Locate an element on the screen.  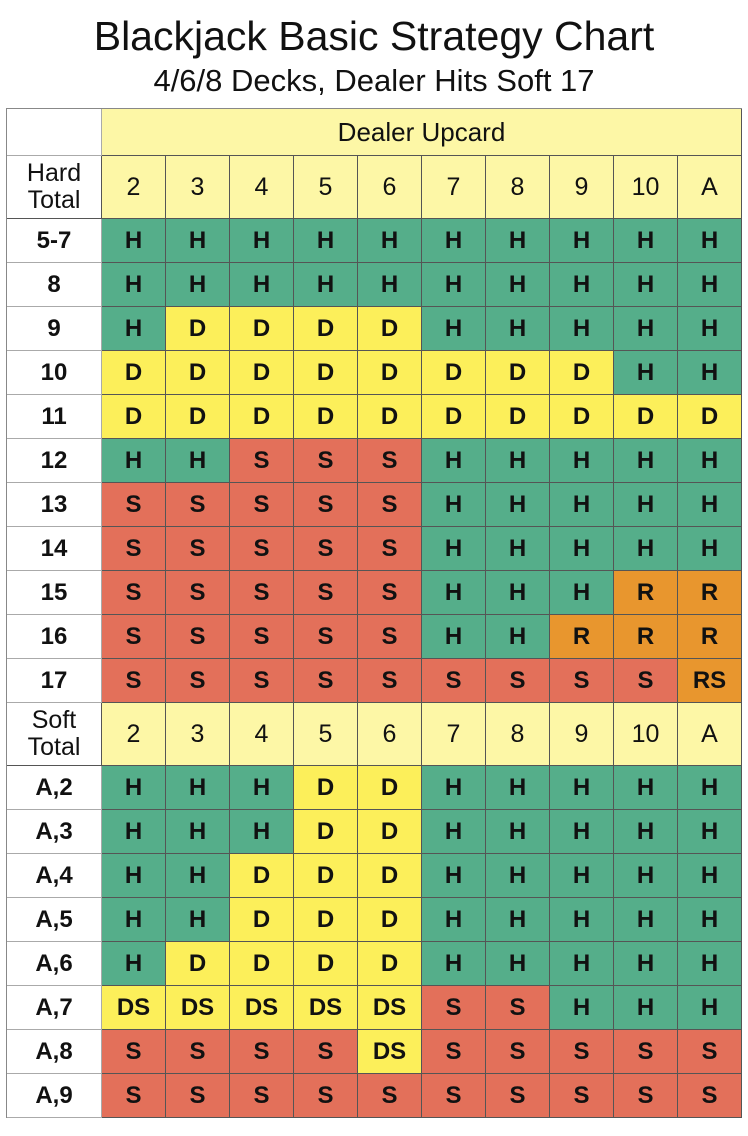
upcard-header: 9 is located at coordinates (582, 734).